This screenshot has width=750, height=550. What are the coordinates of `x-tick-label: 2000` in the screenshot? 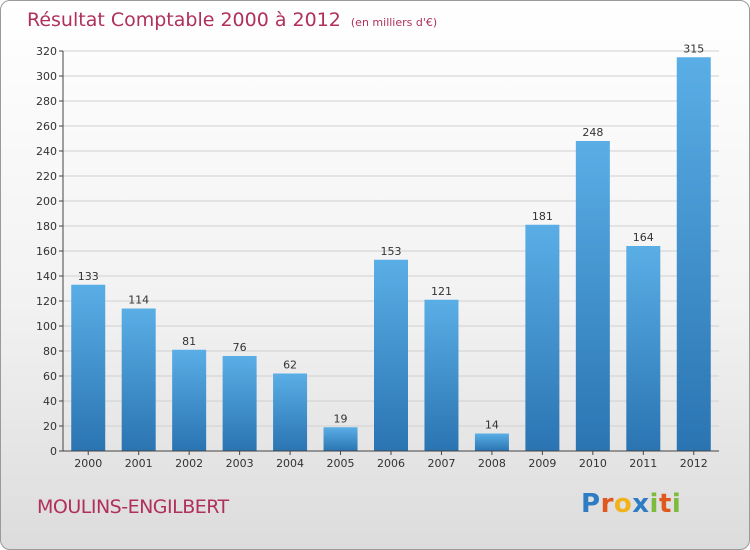 It's located at (88, 463).